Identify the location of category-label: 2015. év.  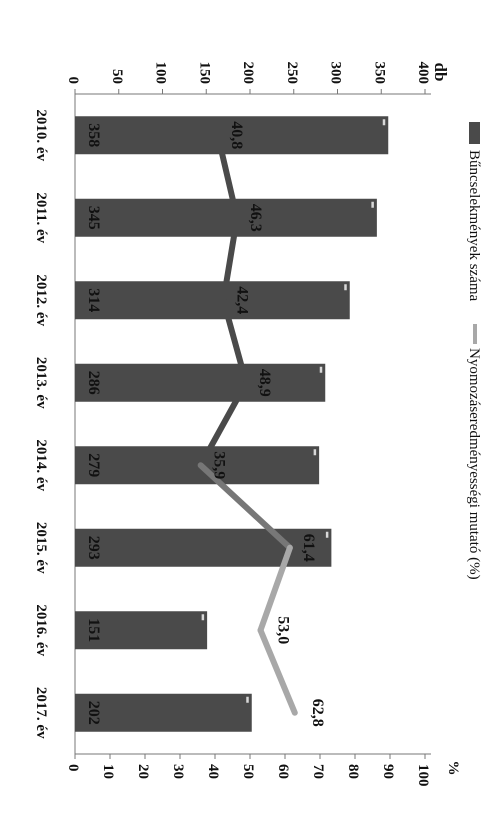
(41, 548).